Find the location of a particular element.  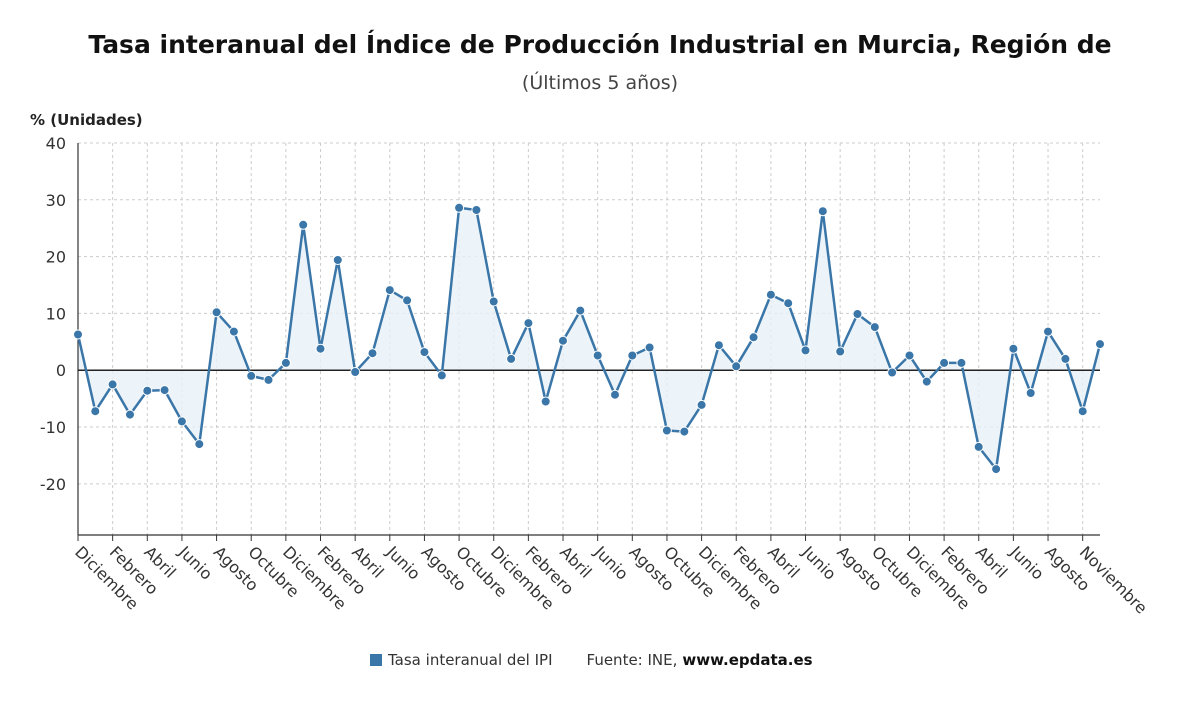

y-tick-label: 20 is located at coordinates (56, 257).